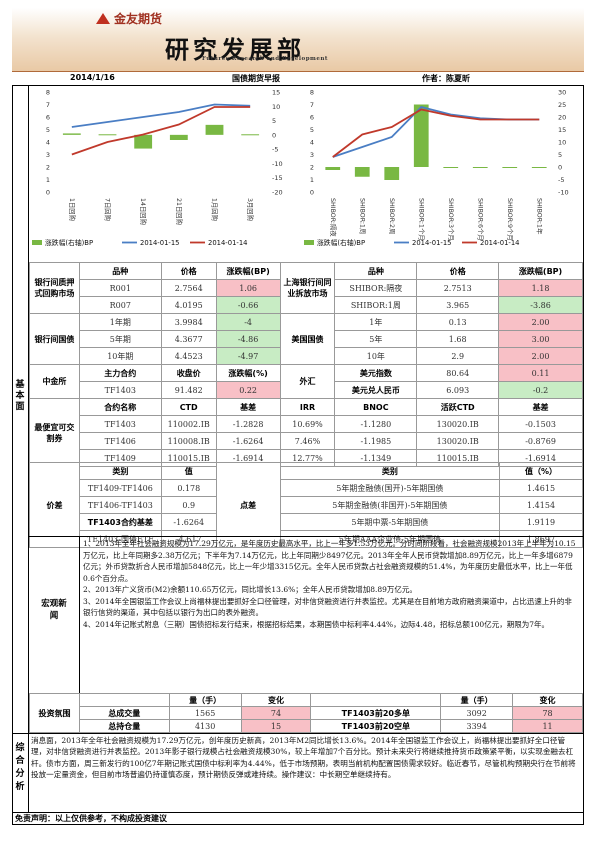 The height and width of the screenshot is (842, 595). What do you see at coordinates (276, 713) in the screenshot?
I see `trading-change-cell: 74` at bounding box center [276, 713].